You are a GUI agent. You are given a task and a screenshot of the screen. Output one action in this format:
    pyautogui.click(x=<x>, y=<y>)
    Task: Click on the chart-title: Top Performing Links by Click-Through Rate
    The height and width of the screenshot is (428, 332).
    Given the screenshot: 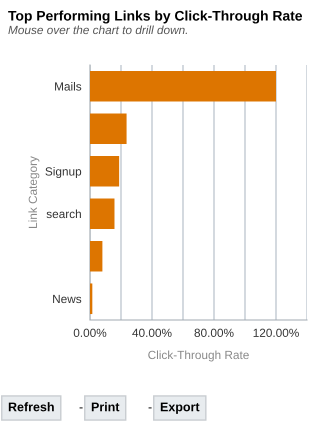 What is the action you would take?
    pyautogui.click(x=155, y=17)
    